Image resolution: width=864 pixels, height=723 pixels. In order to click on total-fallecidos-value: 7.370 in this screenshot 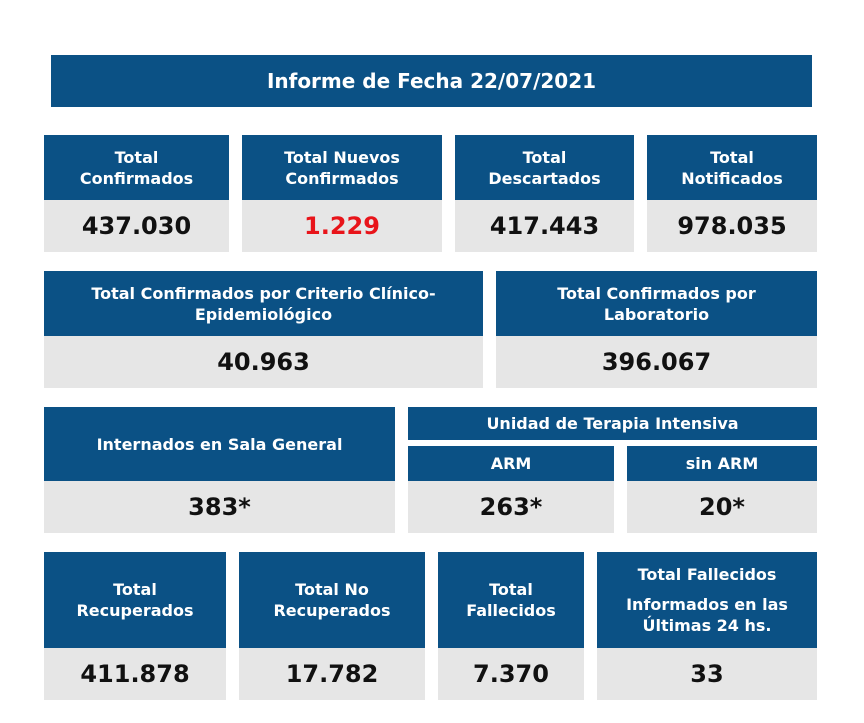, I will do `click(511, 674)`.